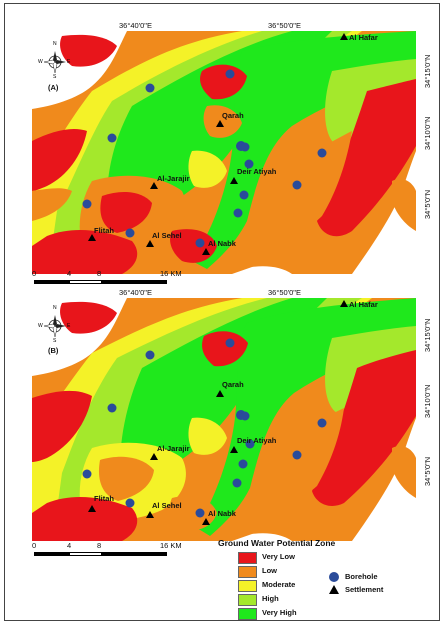 Image resolution: width=448 pixels, height=627 pixels. I want to click on settlement-label-qarah: Qarah, so click(233, 115).